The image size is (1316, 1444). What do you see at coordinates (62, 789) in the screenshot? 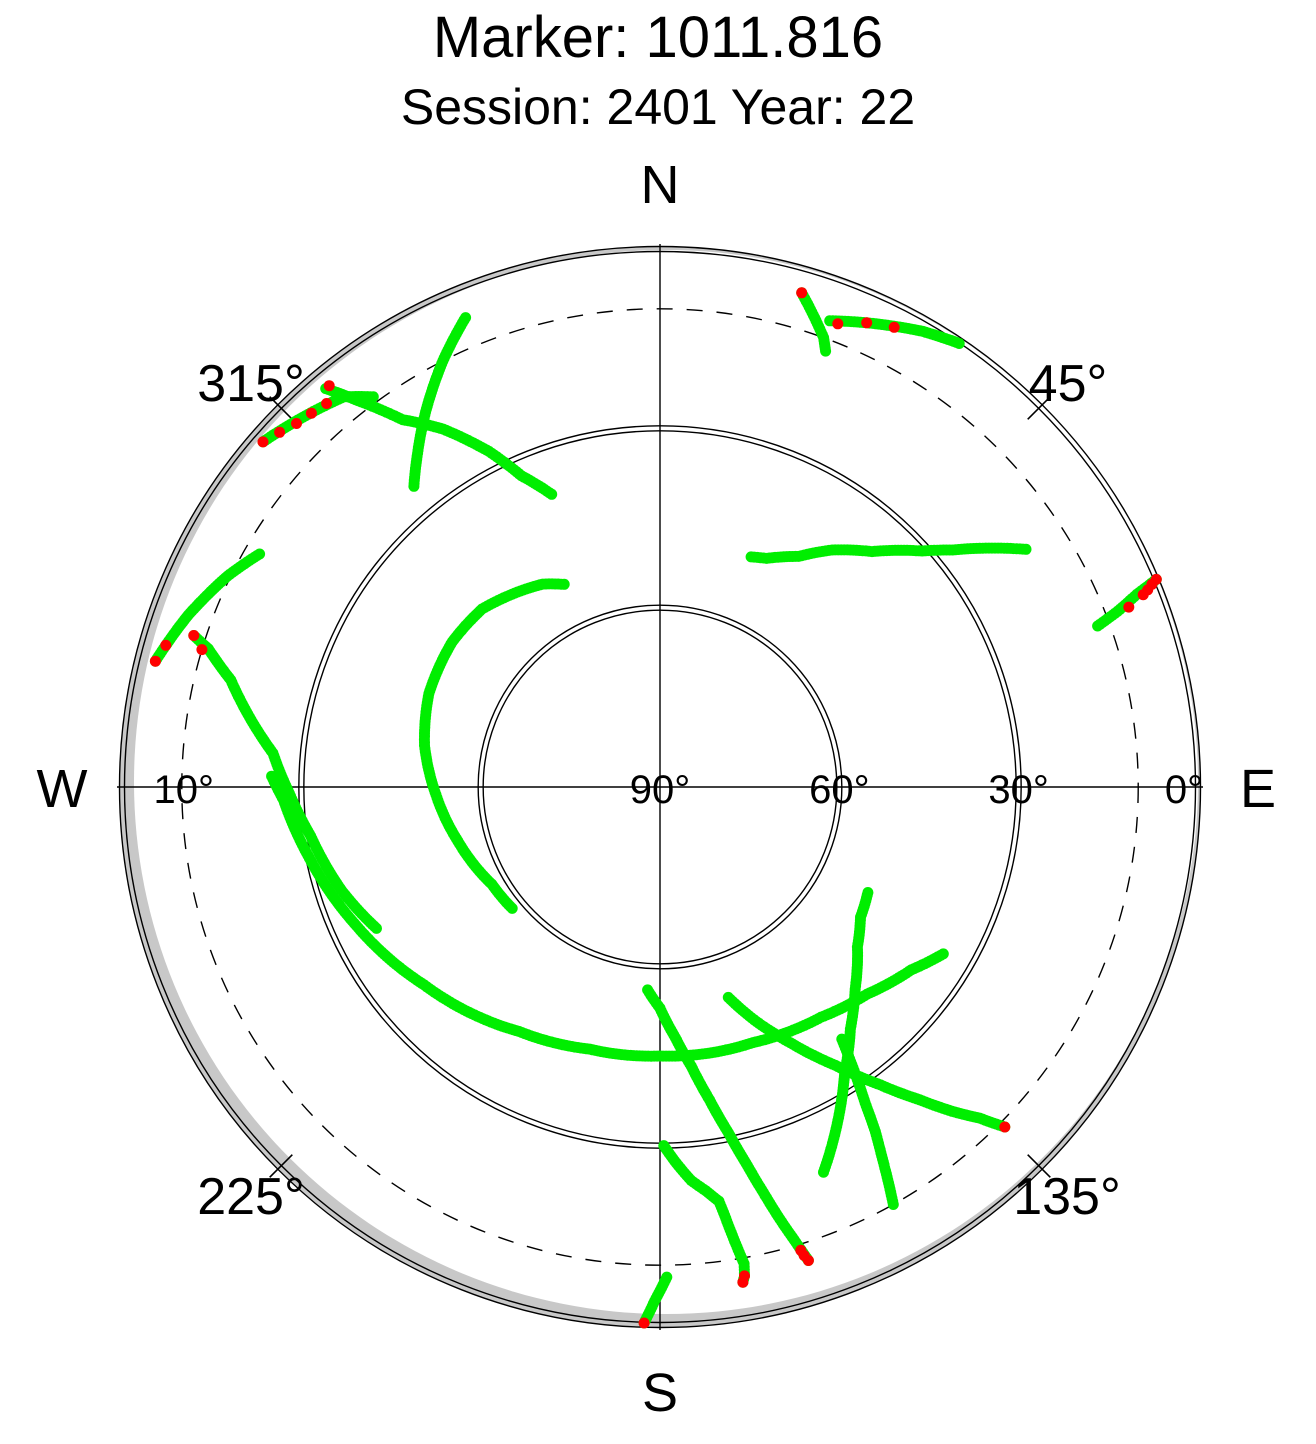
I see `cardinal-label-west: W` at bounding box center [62, 789].